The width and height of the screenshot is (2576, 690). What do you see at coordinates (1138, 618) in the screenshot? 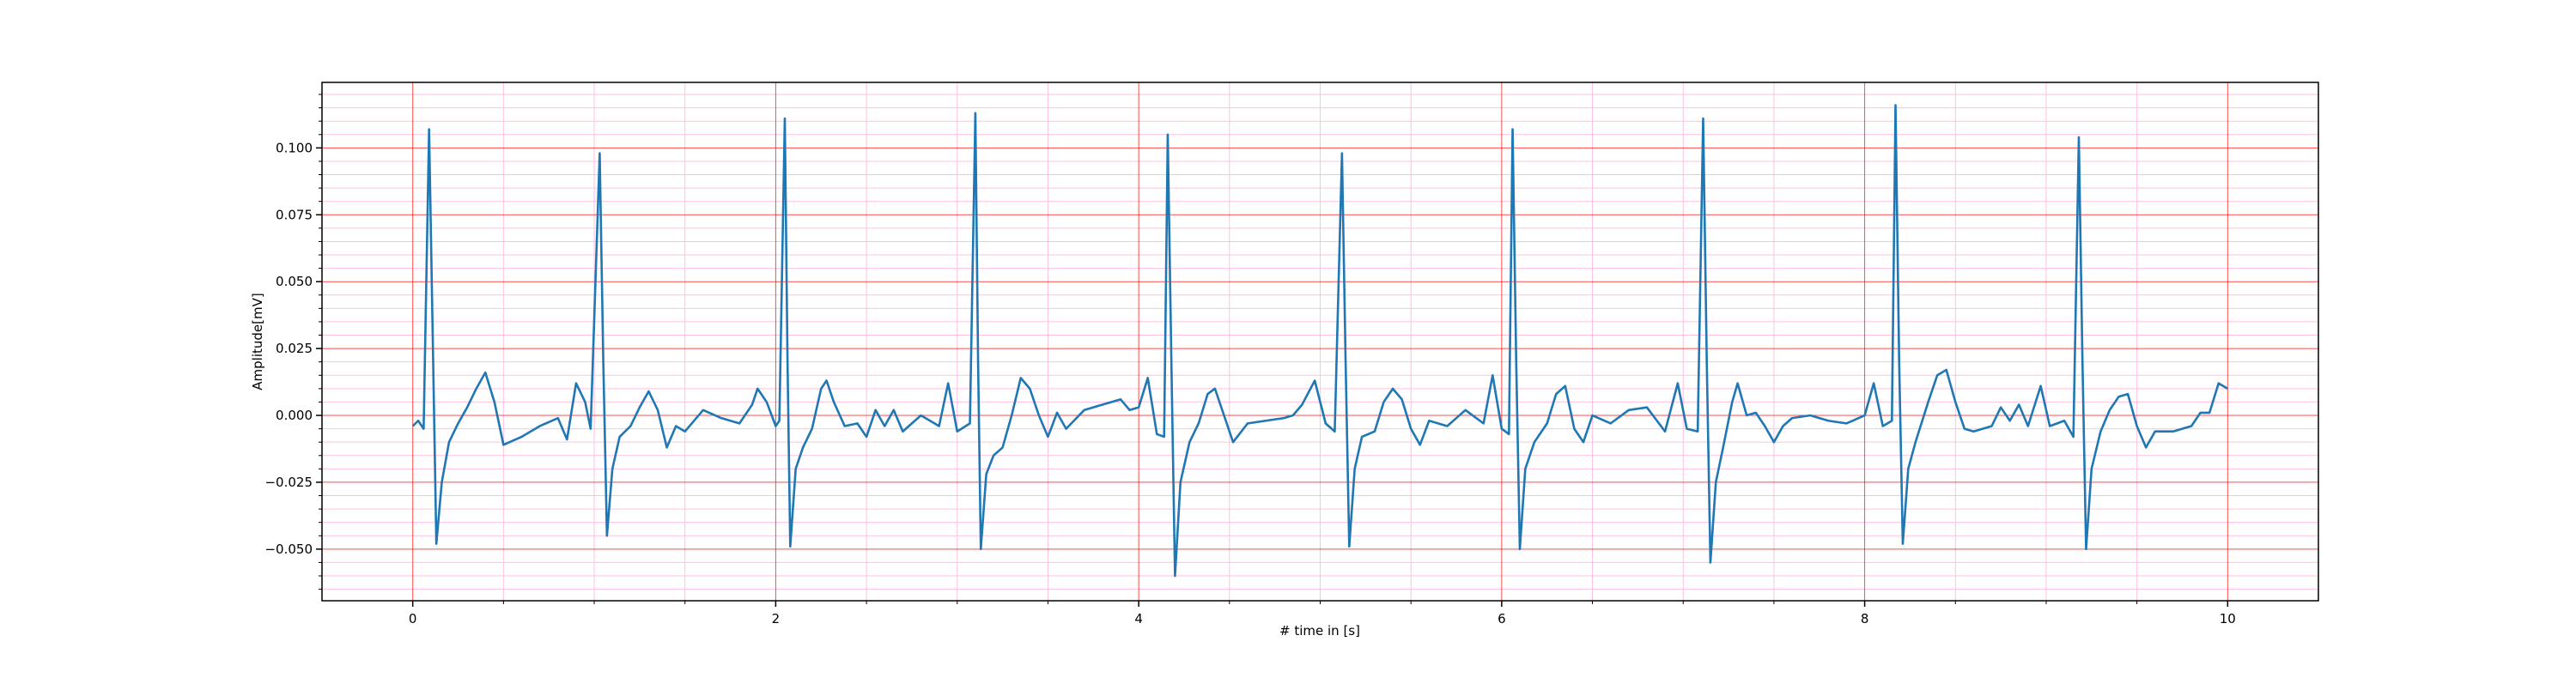
I see `x-tick-label: 4` at bounding box center [1138, 618].